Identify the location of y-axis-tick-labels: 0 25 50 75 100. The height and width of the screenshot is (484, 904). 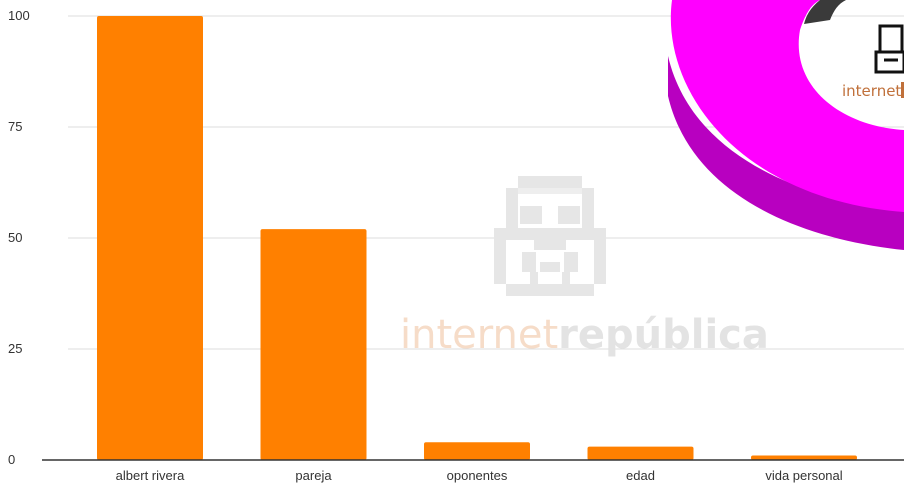
(19, 237).